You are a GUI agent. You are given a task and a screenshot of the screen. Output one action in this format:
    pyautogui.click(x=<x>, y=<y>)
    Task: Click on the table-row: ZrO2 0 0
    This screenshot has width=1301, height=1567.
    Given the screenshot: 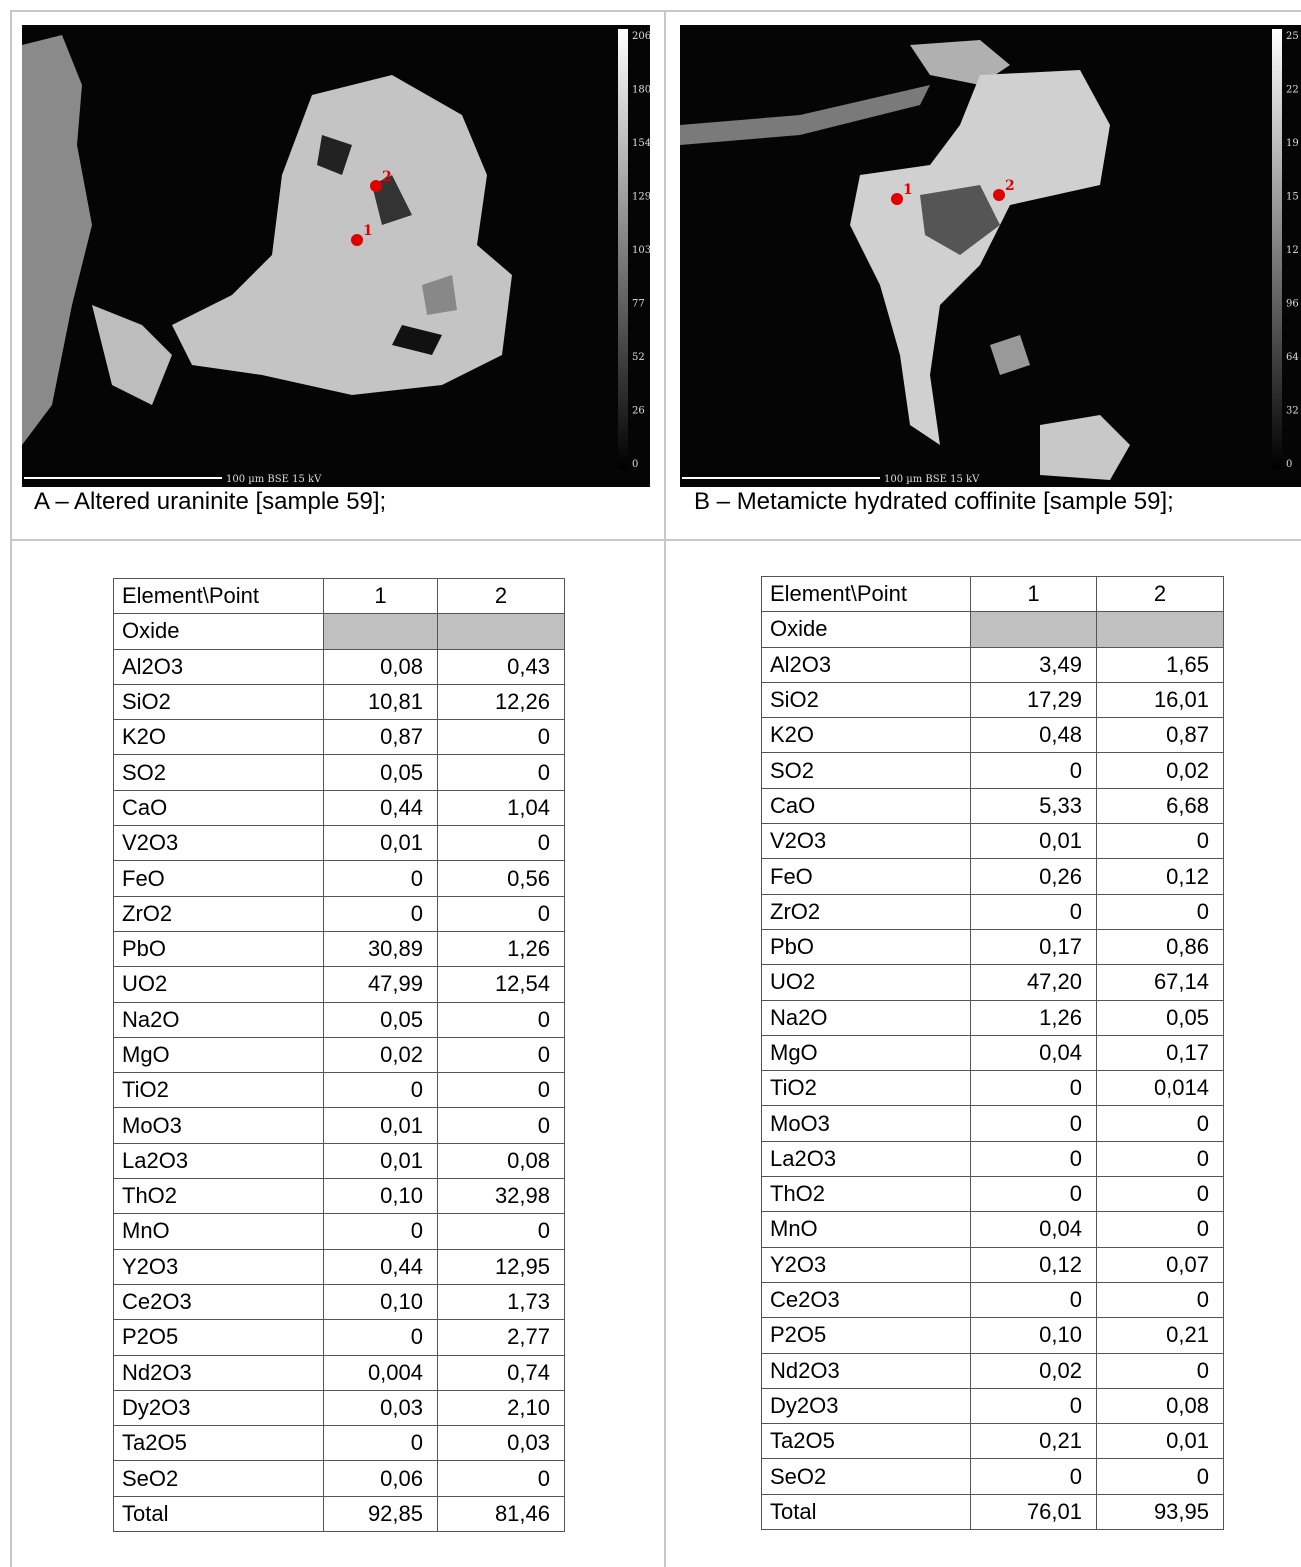 What is the action you would take?
    pyautogui.click(x=992, y=911)
    